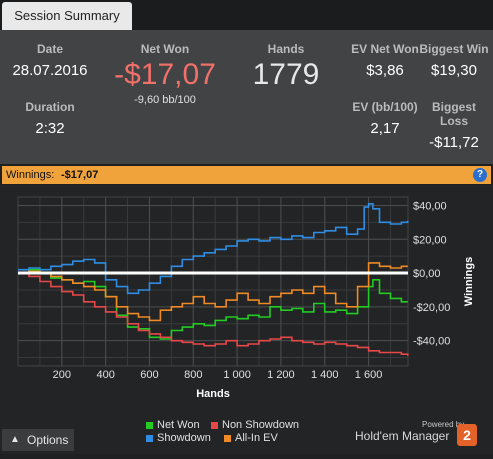 The image size is (493, 459). What do you see at coordinates (50, 128) in the screenshot?
I see `duration-value: 2:32` at bounding box center [50, 128].